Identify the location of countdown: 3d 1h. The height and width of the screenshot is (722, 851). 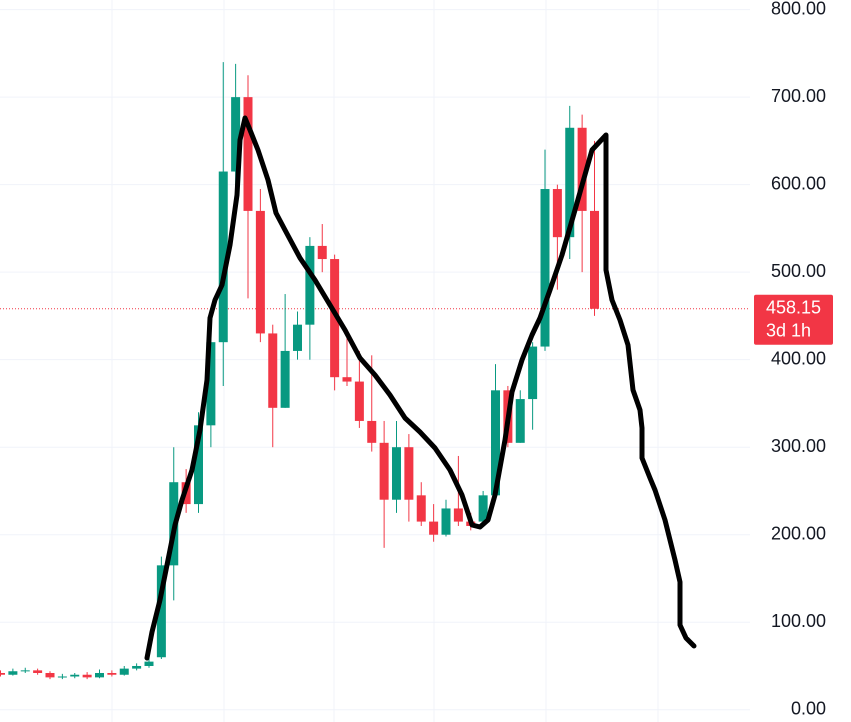
(788, 331).